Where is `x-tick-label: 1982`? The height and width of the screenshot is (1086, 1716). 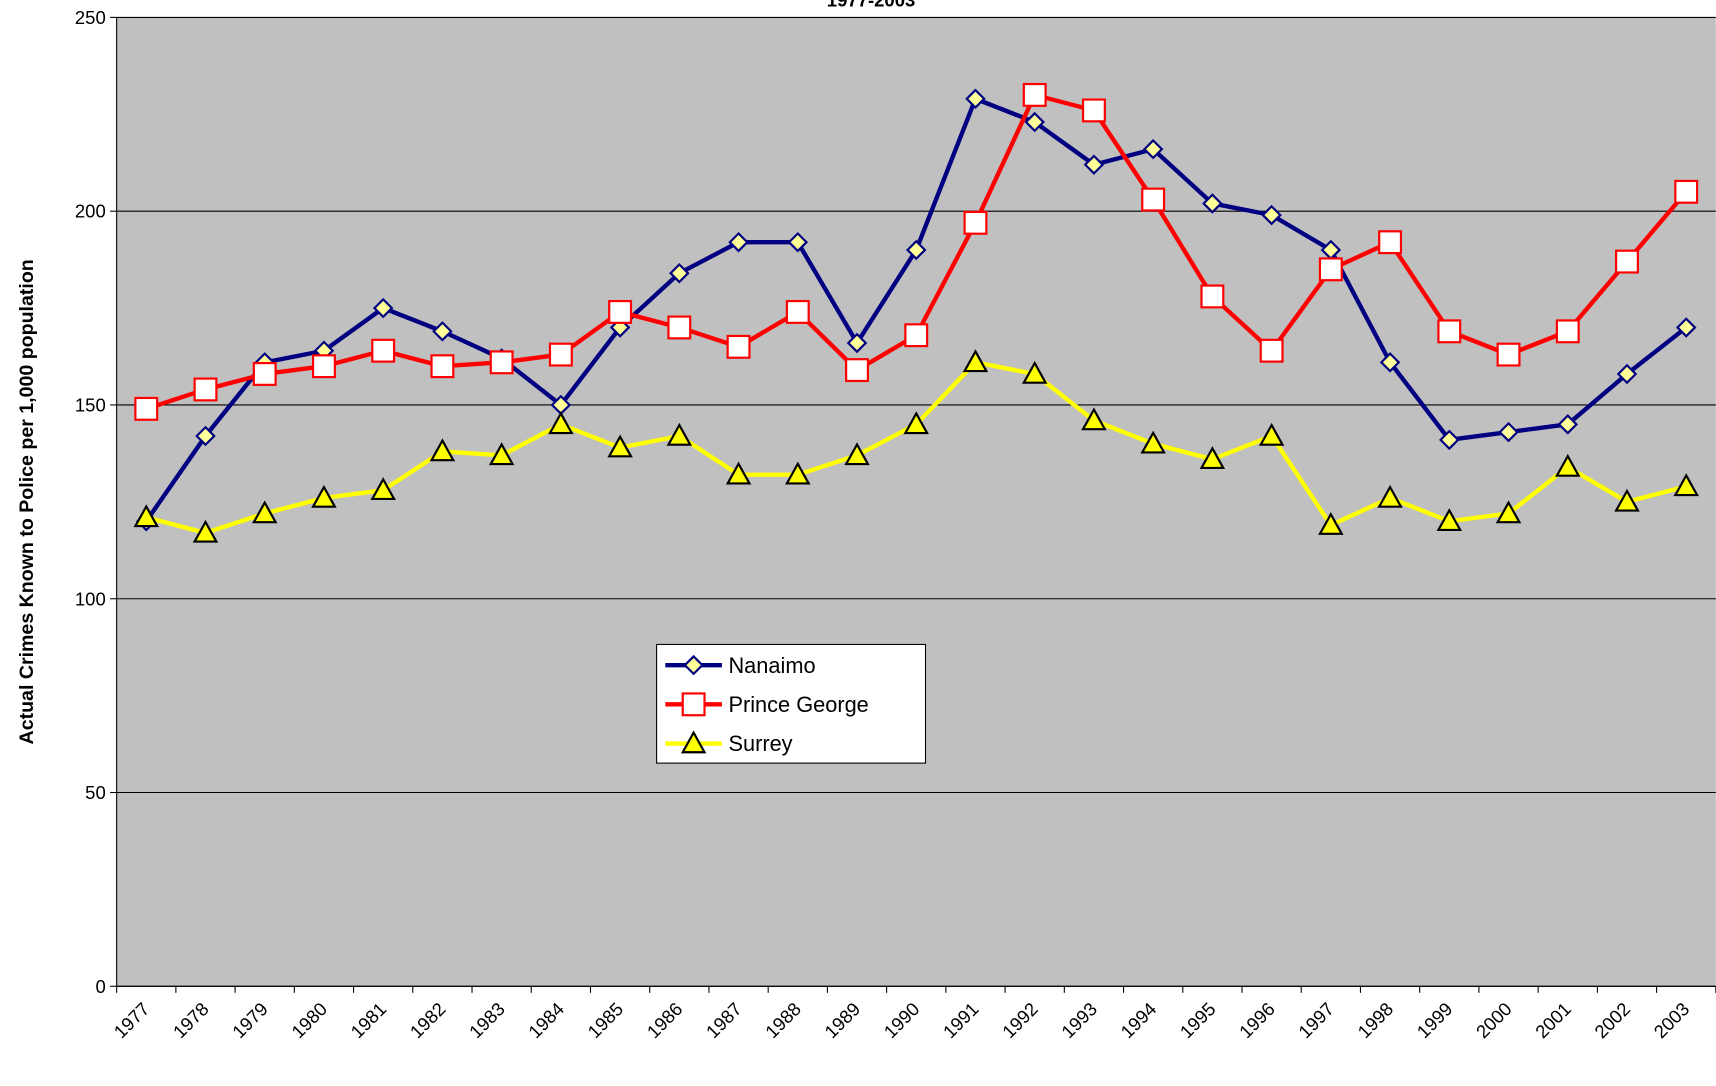
x-tick-label: 1982 is located at coordinates (428, 1020).